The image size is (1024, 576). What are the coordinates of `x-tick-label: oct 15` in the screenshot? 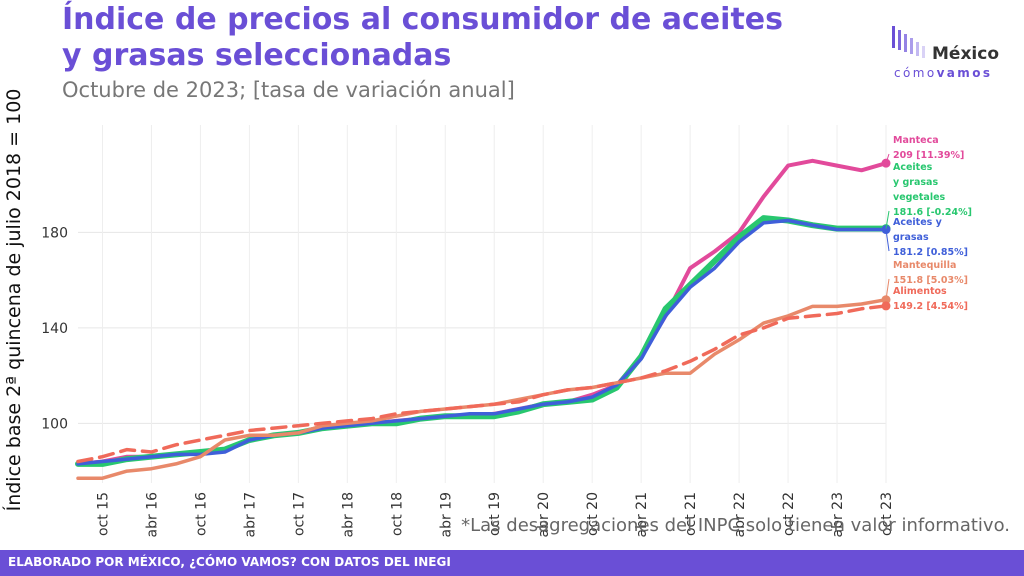 It's located at (103, 514).